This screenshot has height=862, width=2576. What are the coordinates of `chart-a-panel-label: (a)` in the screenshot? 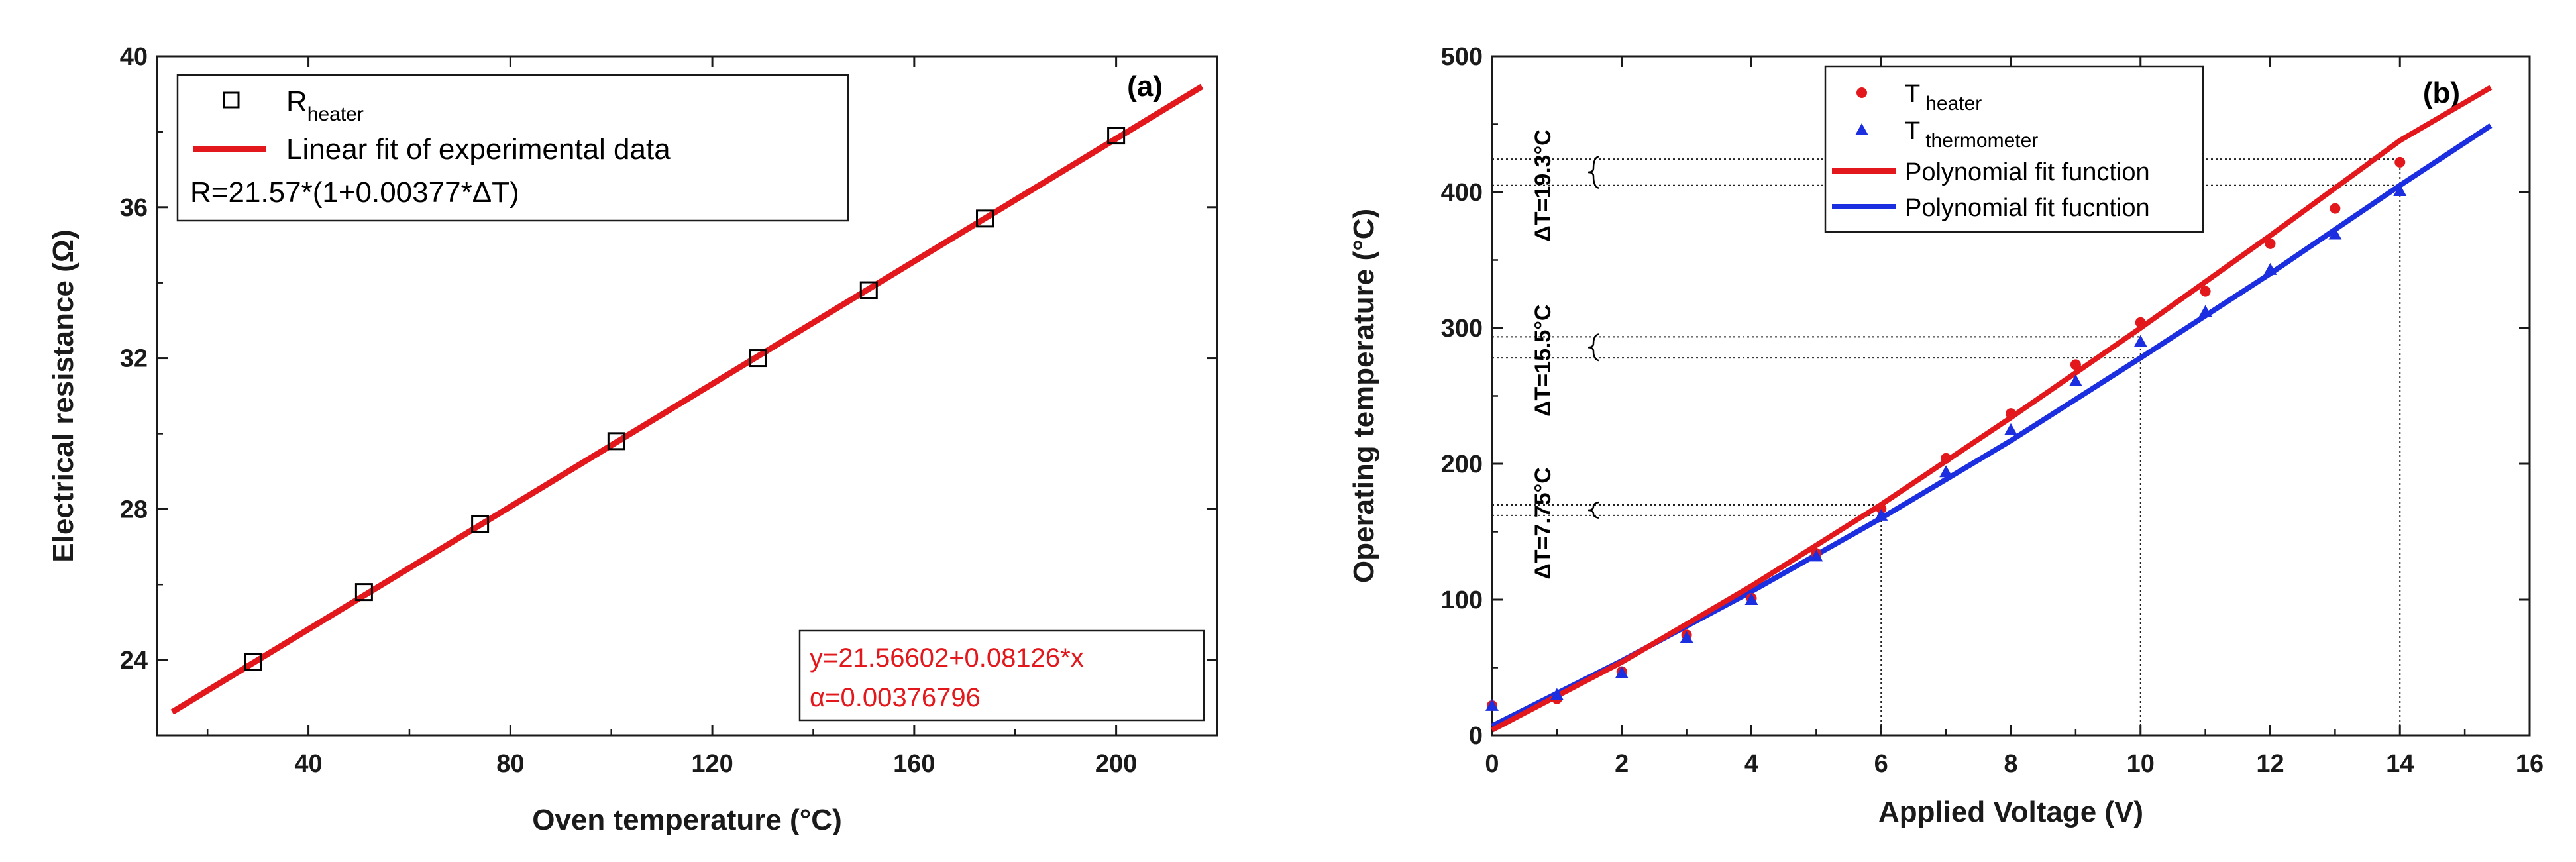 It's located at (1145, 86).